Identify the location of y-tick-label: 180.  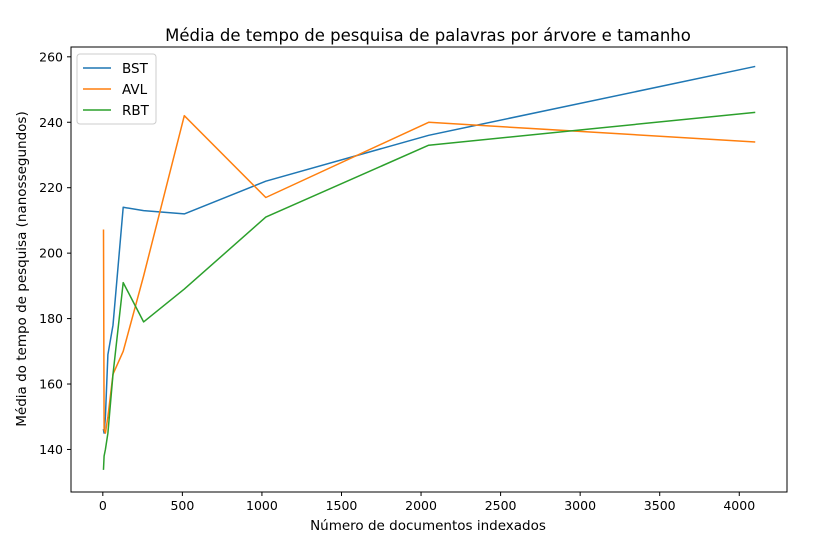
(51, 318).